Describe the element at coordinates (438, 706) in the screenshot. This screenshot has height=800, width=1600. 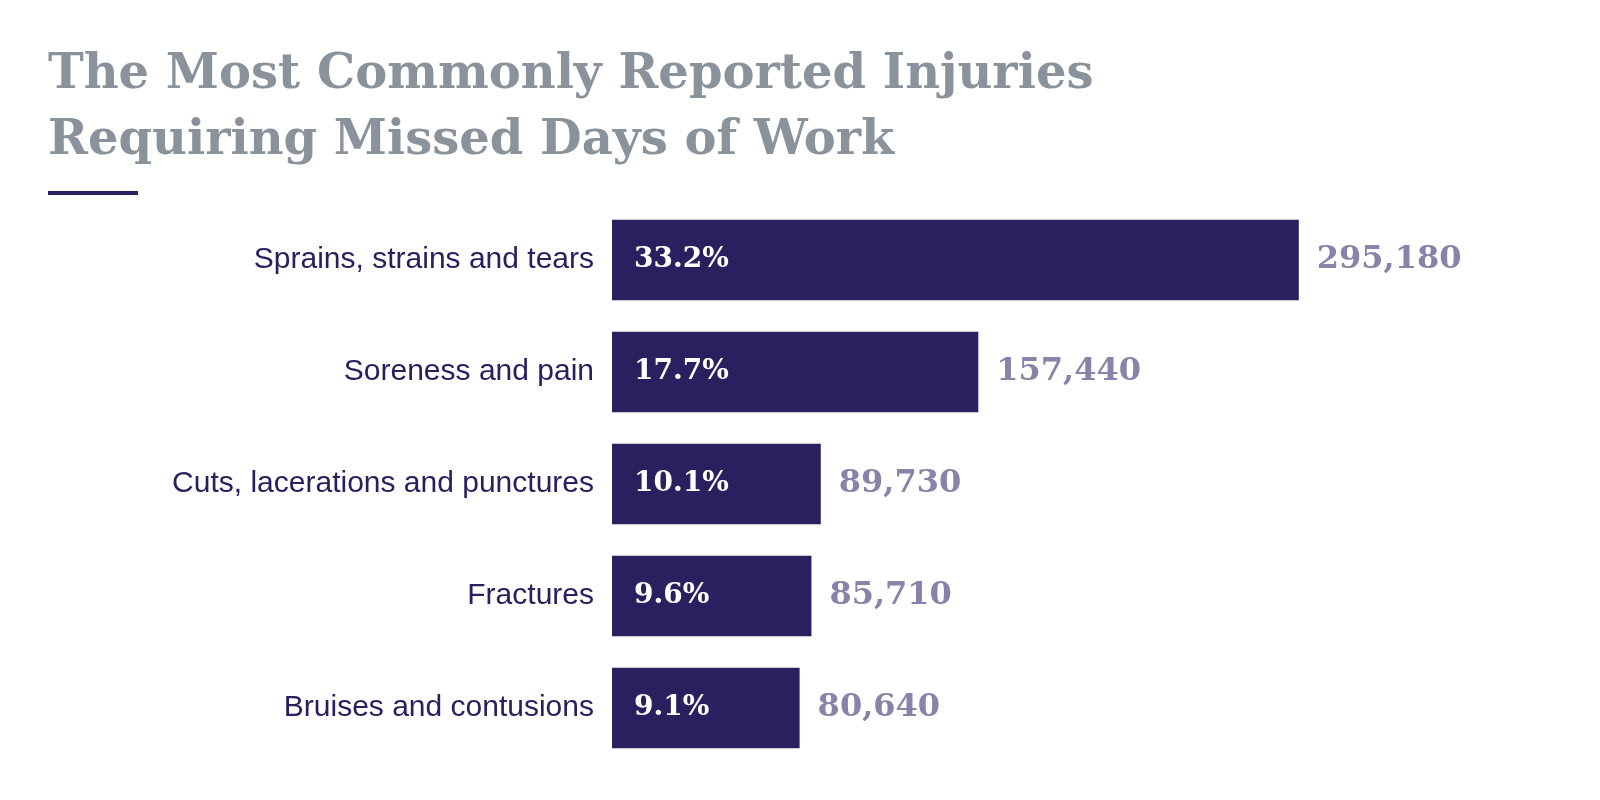
I see `y-tick-label: Bruises and contusions` at that location.